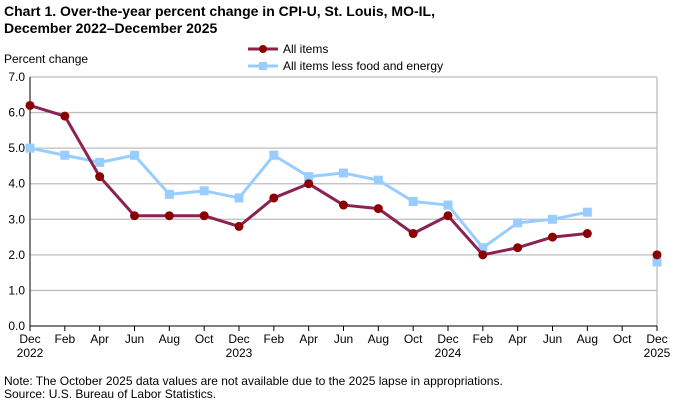  What do you see at coordinates (448, 353) in the screenshot?
I see `x-tick-year: 2024` at bounding box center [448, 353].